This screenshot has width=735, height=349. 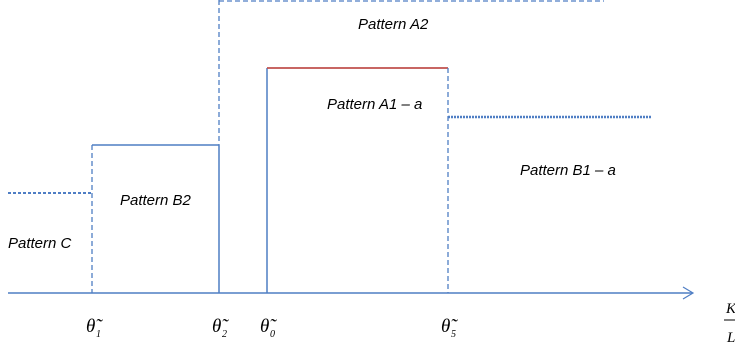 I want to click on theta5-label: θ̃ 5, so click(x=449, y=328).